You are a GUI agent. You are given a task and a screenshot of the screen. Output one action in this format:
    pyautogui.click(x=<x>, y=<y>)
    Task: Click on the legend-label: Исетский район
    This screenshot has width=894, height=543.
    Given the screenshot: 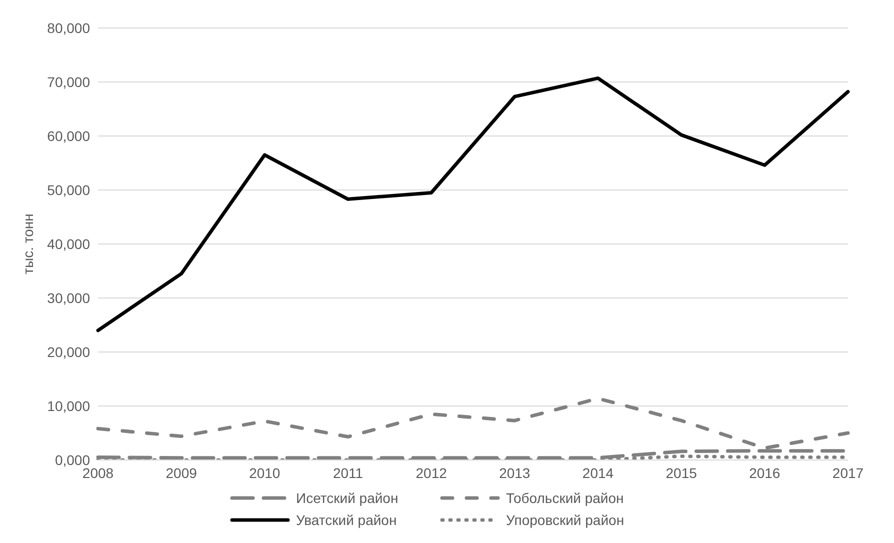 What is the action you would take?
    pyautogui.click(x=347, y=498)
    